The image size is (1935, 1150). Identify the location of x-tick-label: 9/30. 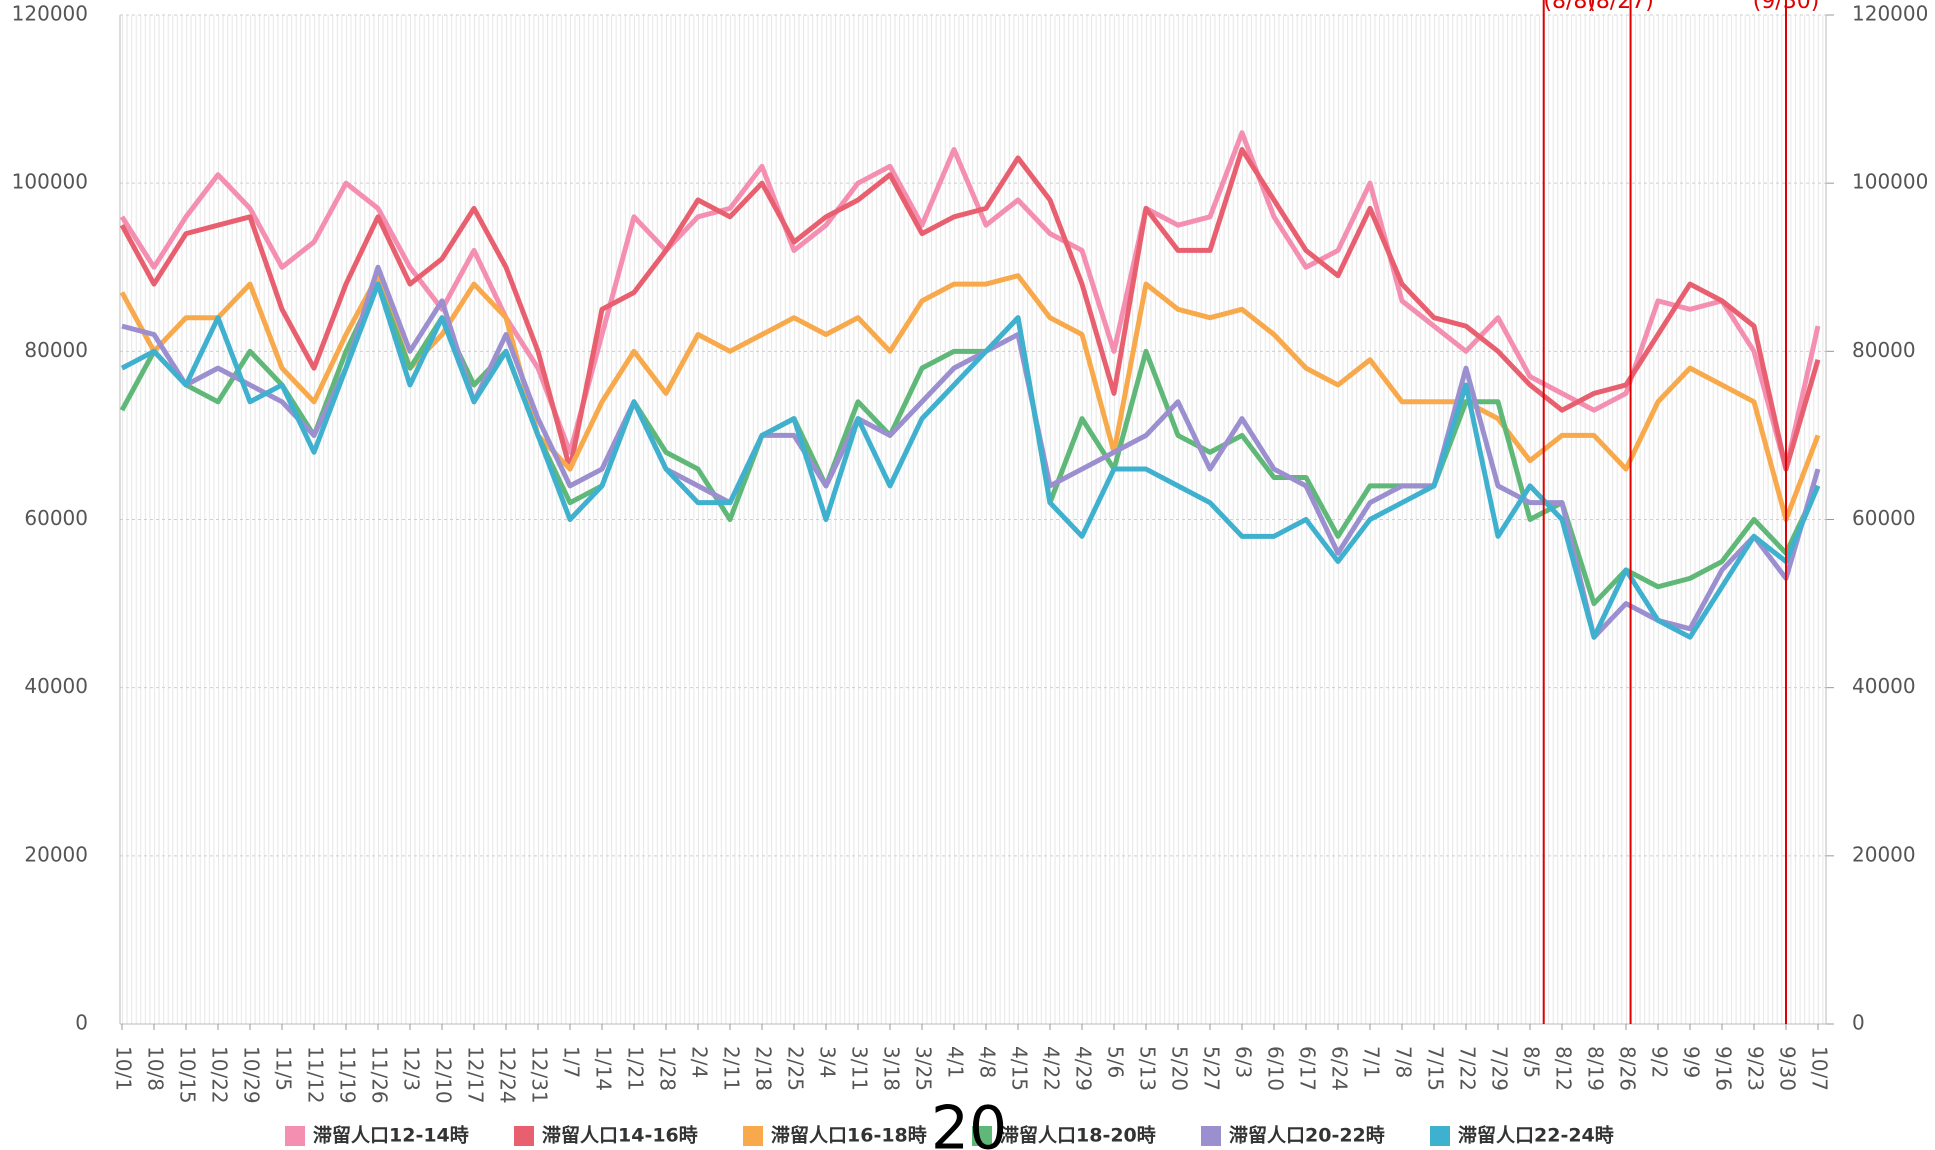
(1788, 1068).